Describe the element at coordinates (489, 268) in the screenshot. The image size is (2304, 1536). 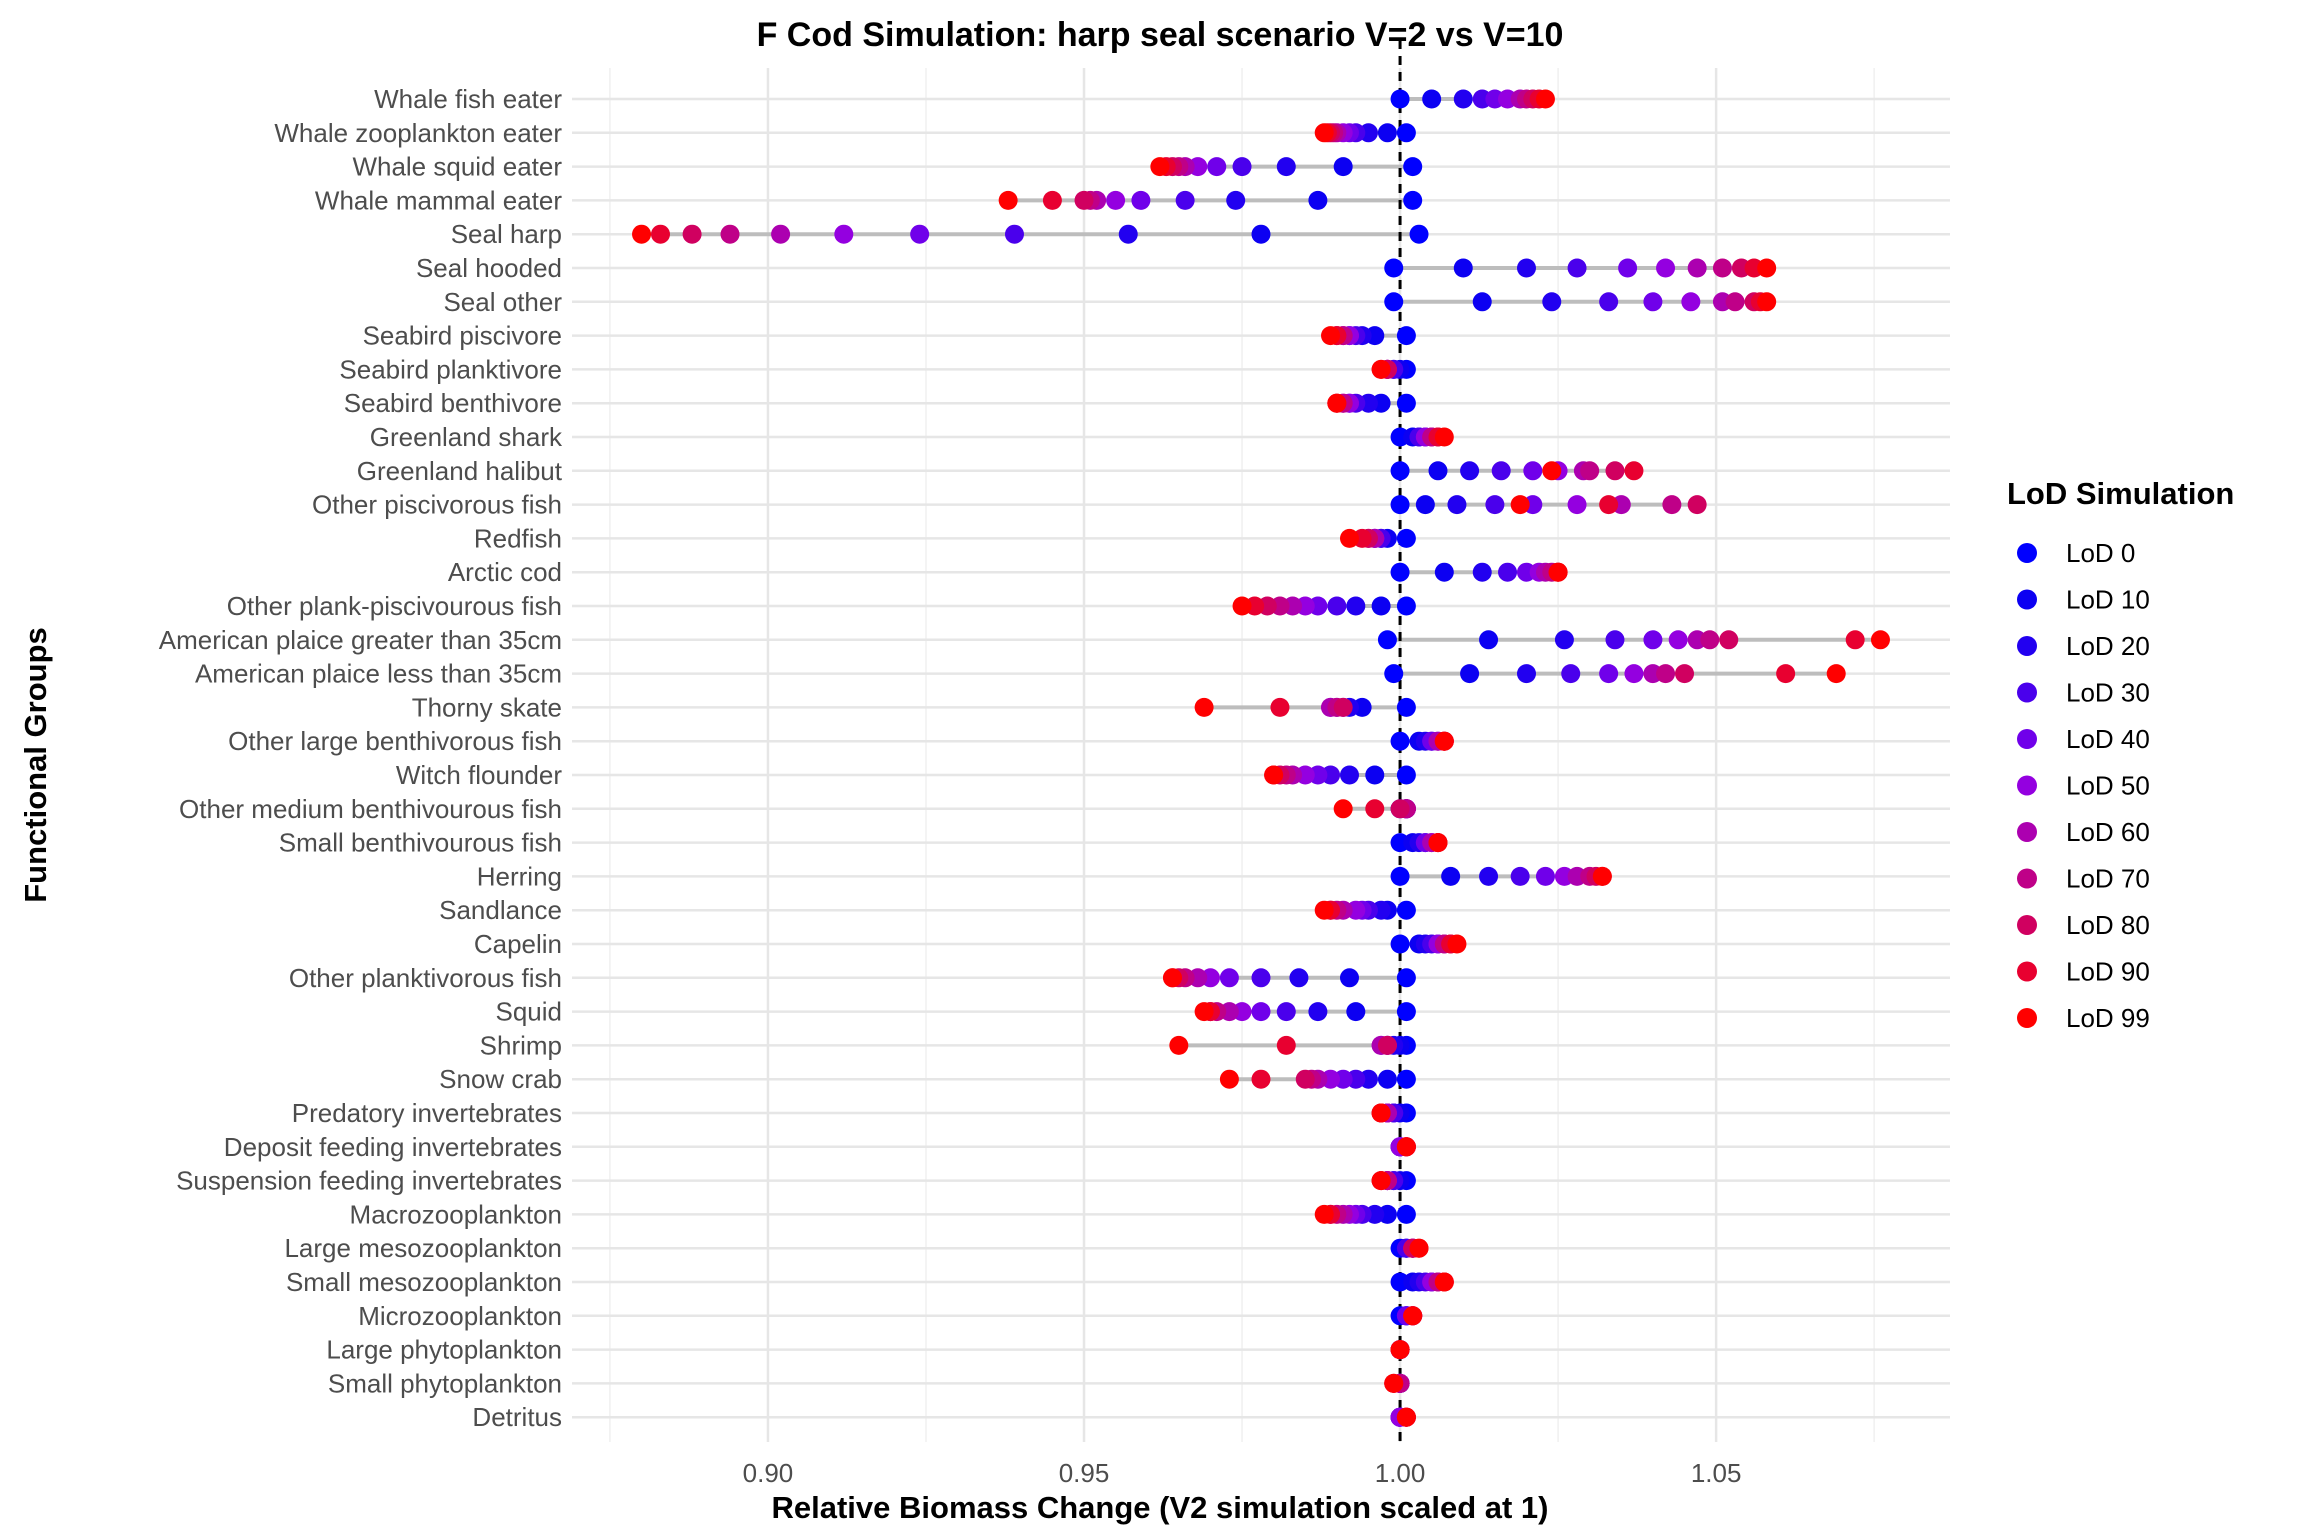
I see `y-tick-label: Seal hooded` at that location.